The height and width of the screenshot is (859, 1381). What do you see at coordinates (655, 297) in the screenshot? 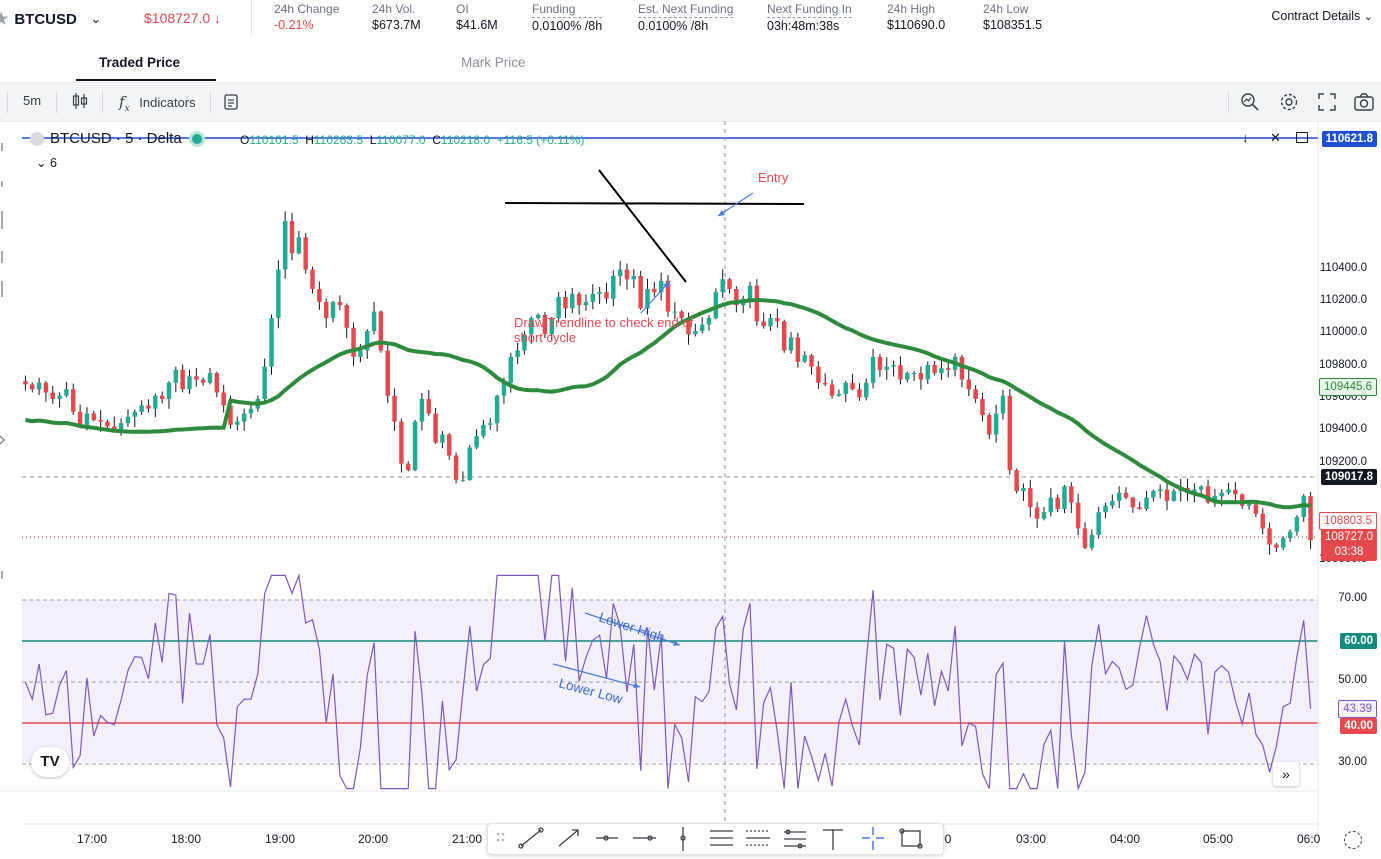
I see `note-arrow` at bounding box center [655, 297].